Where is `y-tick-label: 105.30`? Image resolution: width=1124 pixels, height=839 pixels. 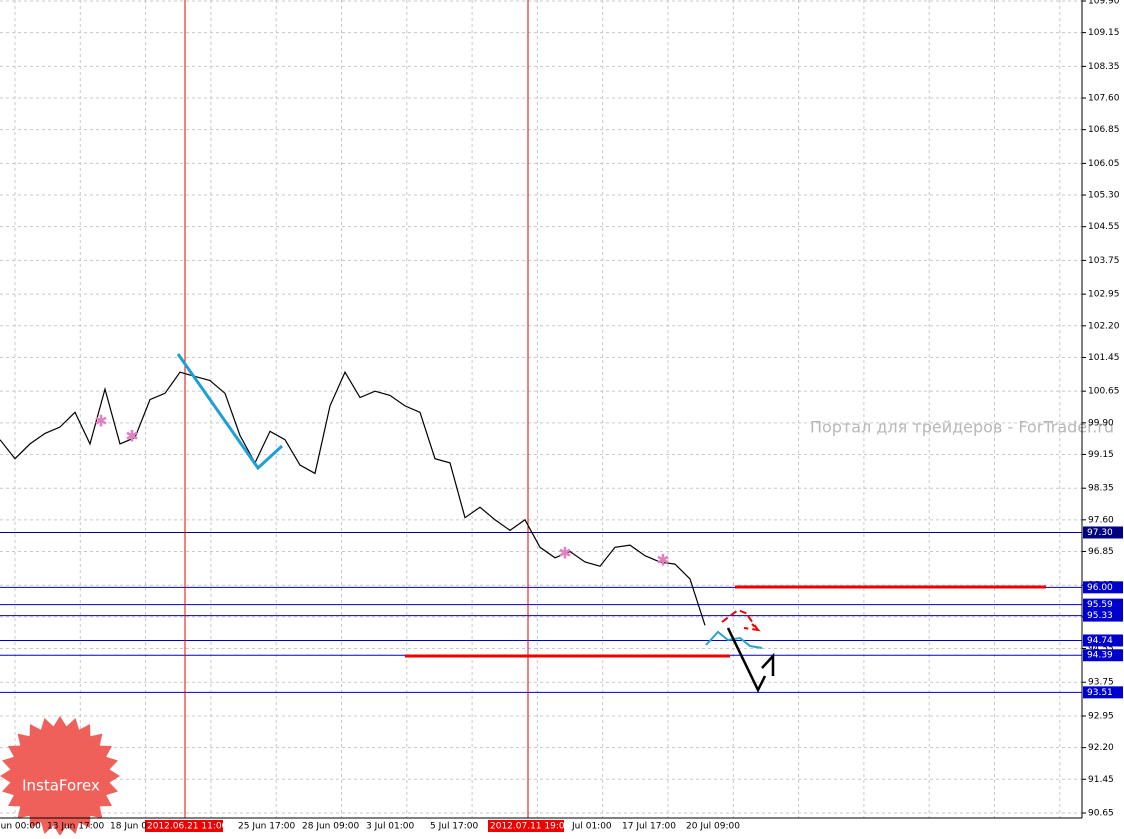 y-tick-label: 105.30 is located at coordinates (1104, 196).